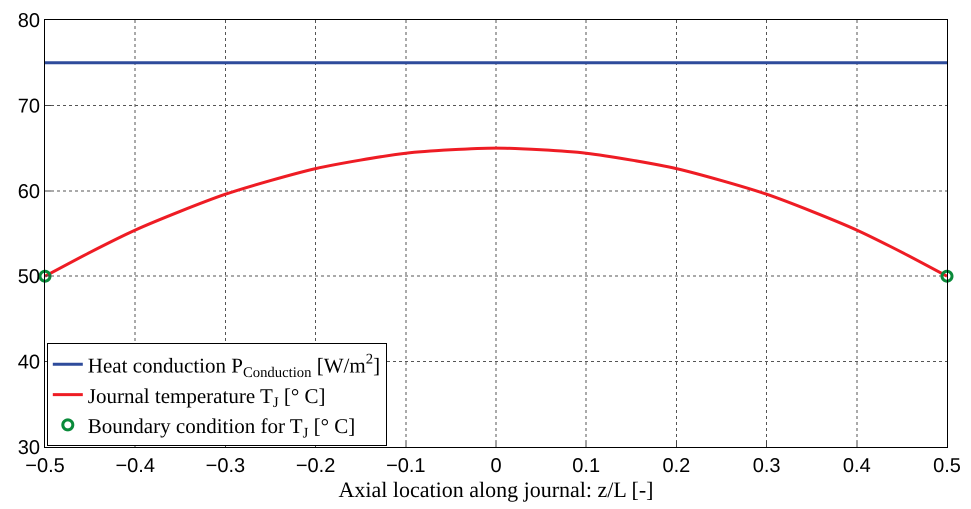 The image size is (971, 509). I want to click on x-tick-label: 0.4, so click(856, 466).